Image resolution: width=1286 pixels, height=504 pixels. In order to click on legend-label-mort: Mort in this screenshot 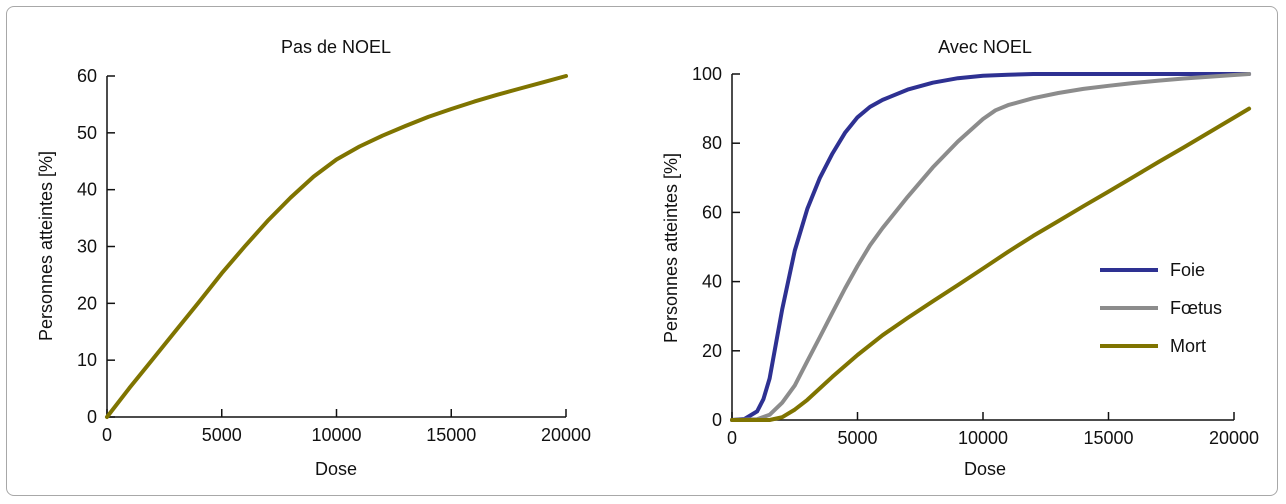, I will do `click(1188, 346)`.